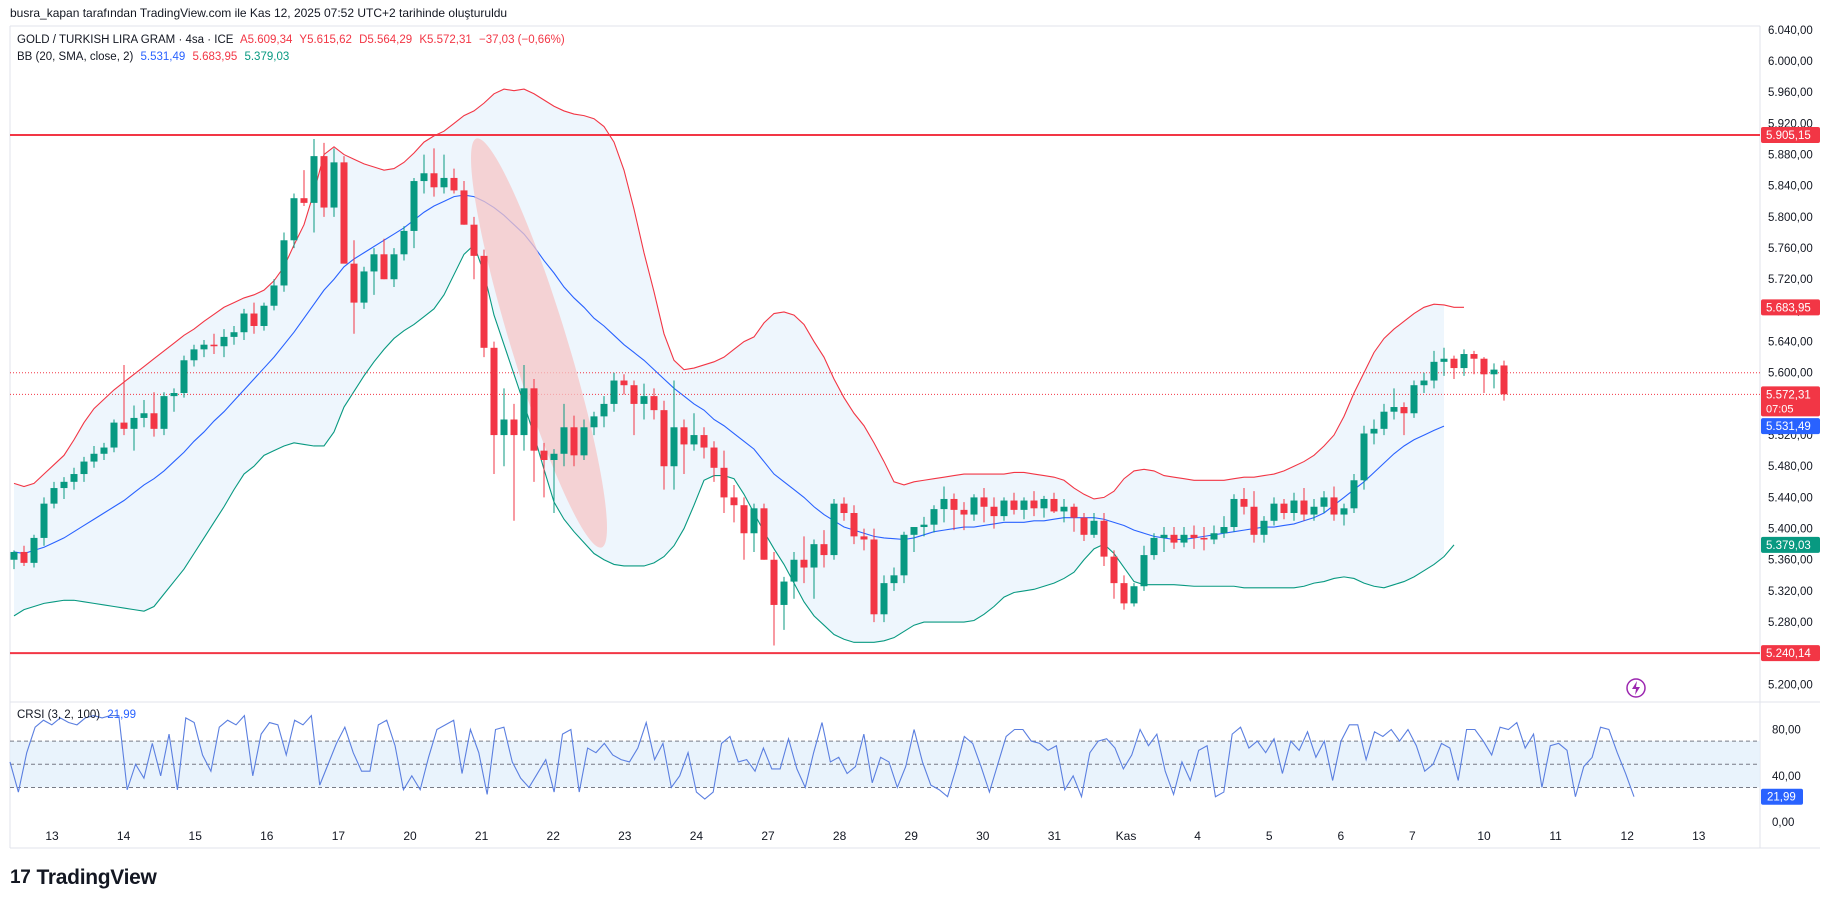  I want to click on time-tick-label: 30, so click(983, 836).